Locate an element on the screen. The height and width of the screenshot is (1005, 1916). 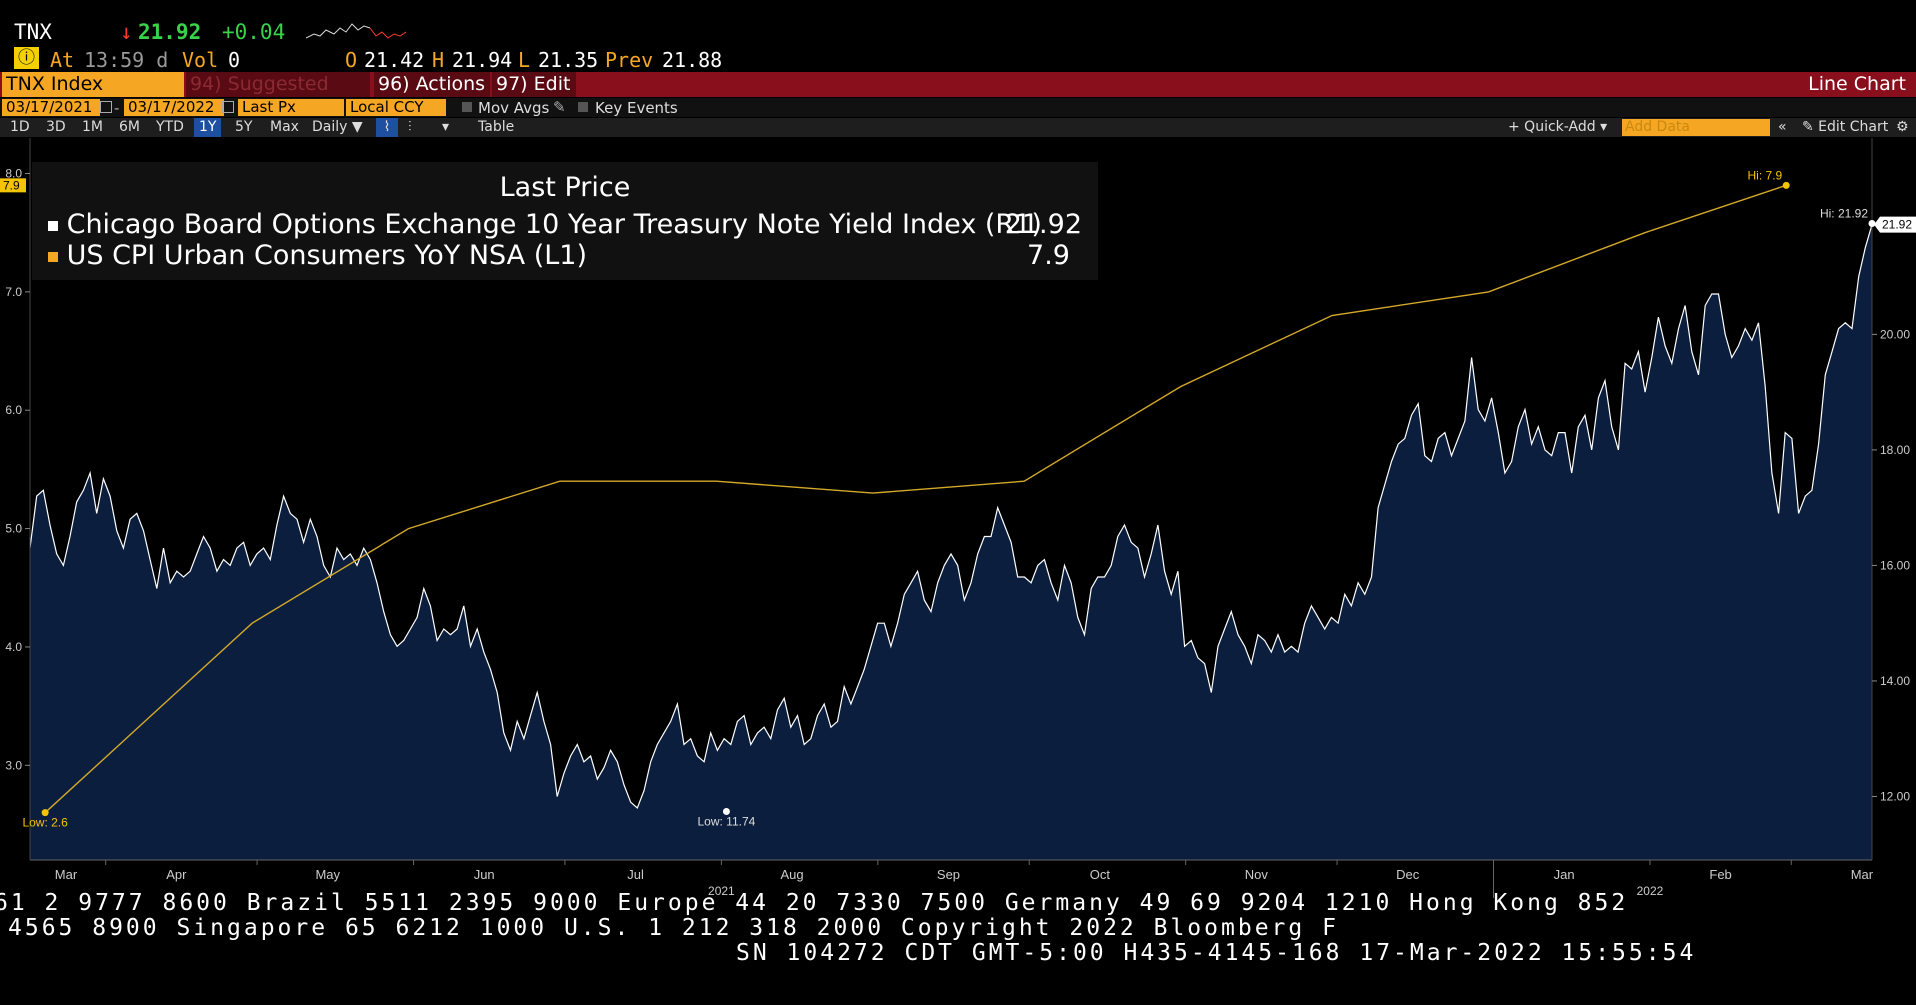
vol-value: 0 is located at coordinates (234, 60).